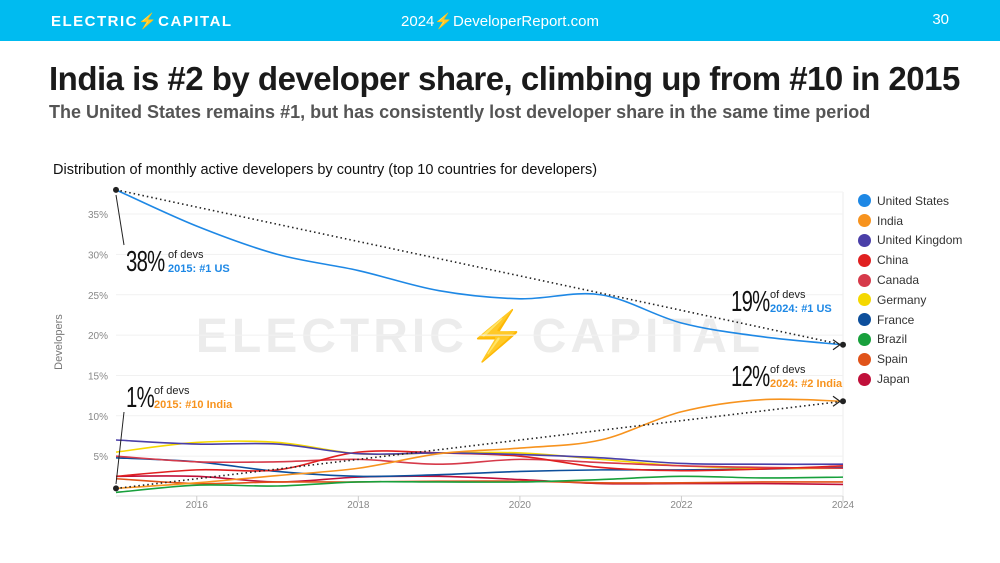 This screenshot has height=563, width=1000. What do you see at coordinates (101, 457) in the screenshot?
I see `y-tick-label: 5%` at bounding box center [101, 457].